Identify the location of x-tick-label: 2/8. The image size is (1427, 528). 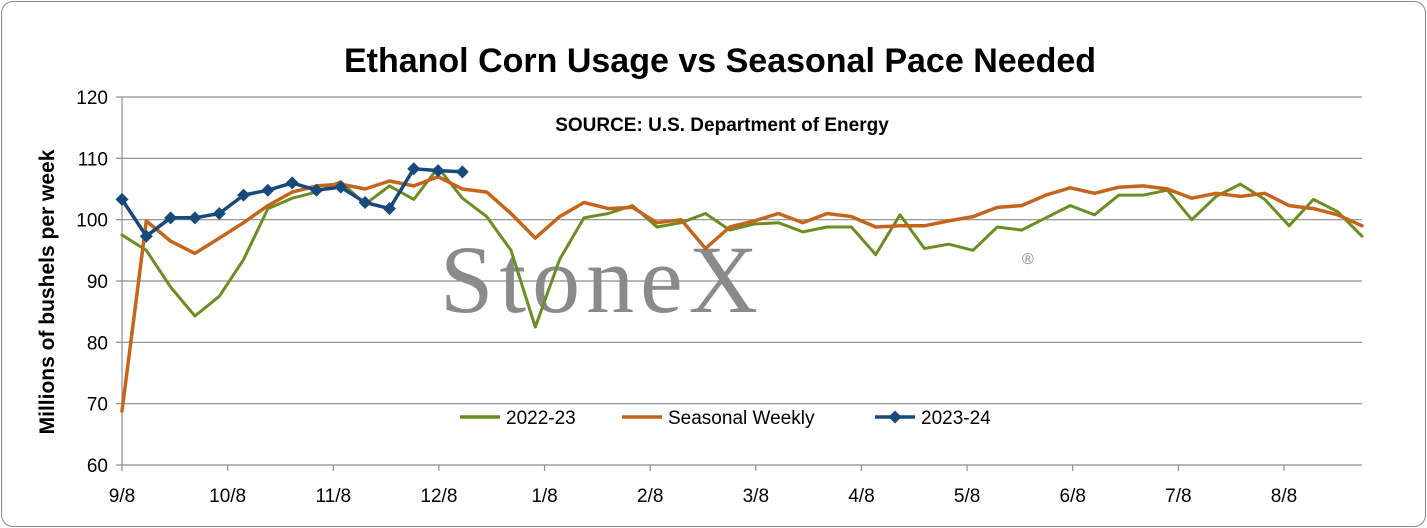
(650, 496).